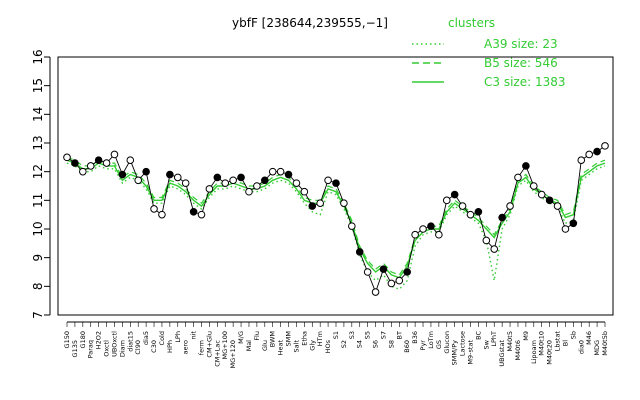  I want to click on y-tick-label: 8, so click(38, 287).